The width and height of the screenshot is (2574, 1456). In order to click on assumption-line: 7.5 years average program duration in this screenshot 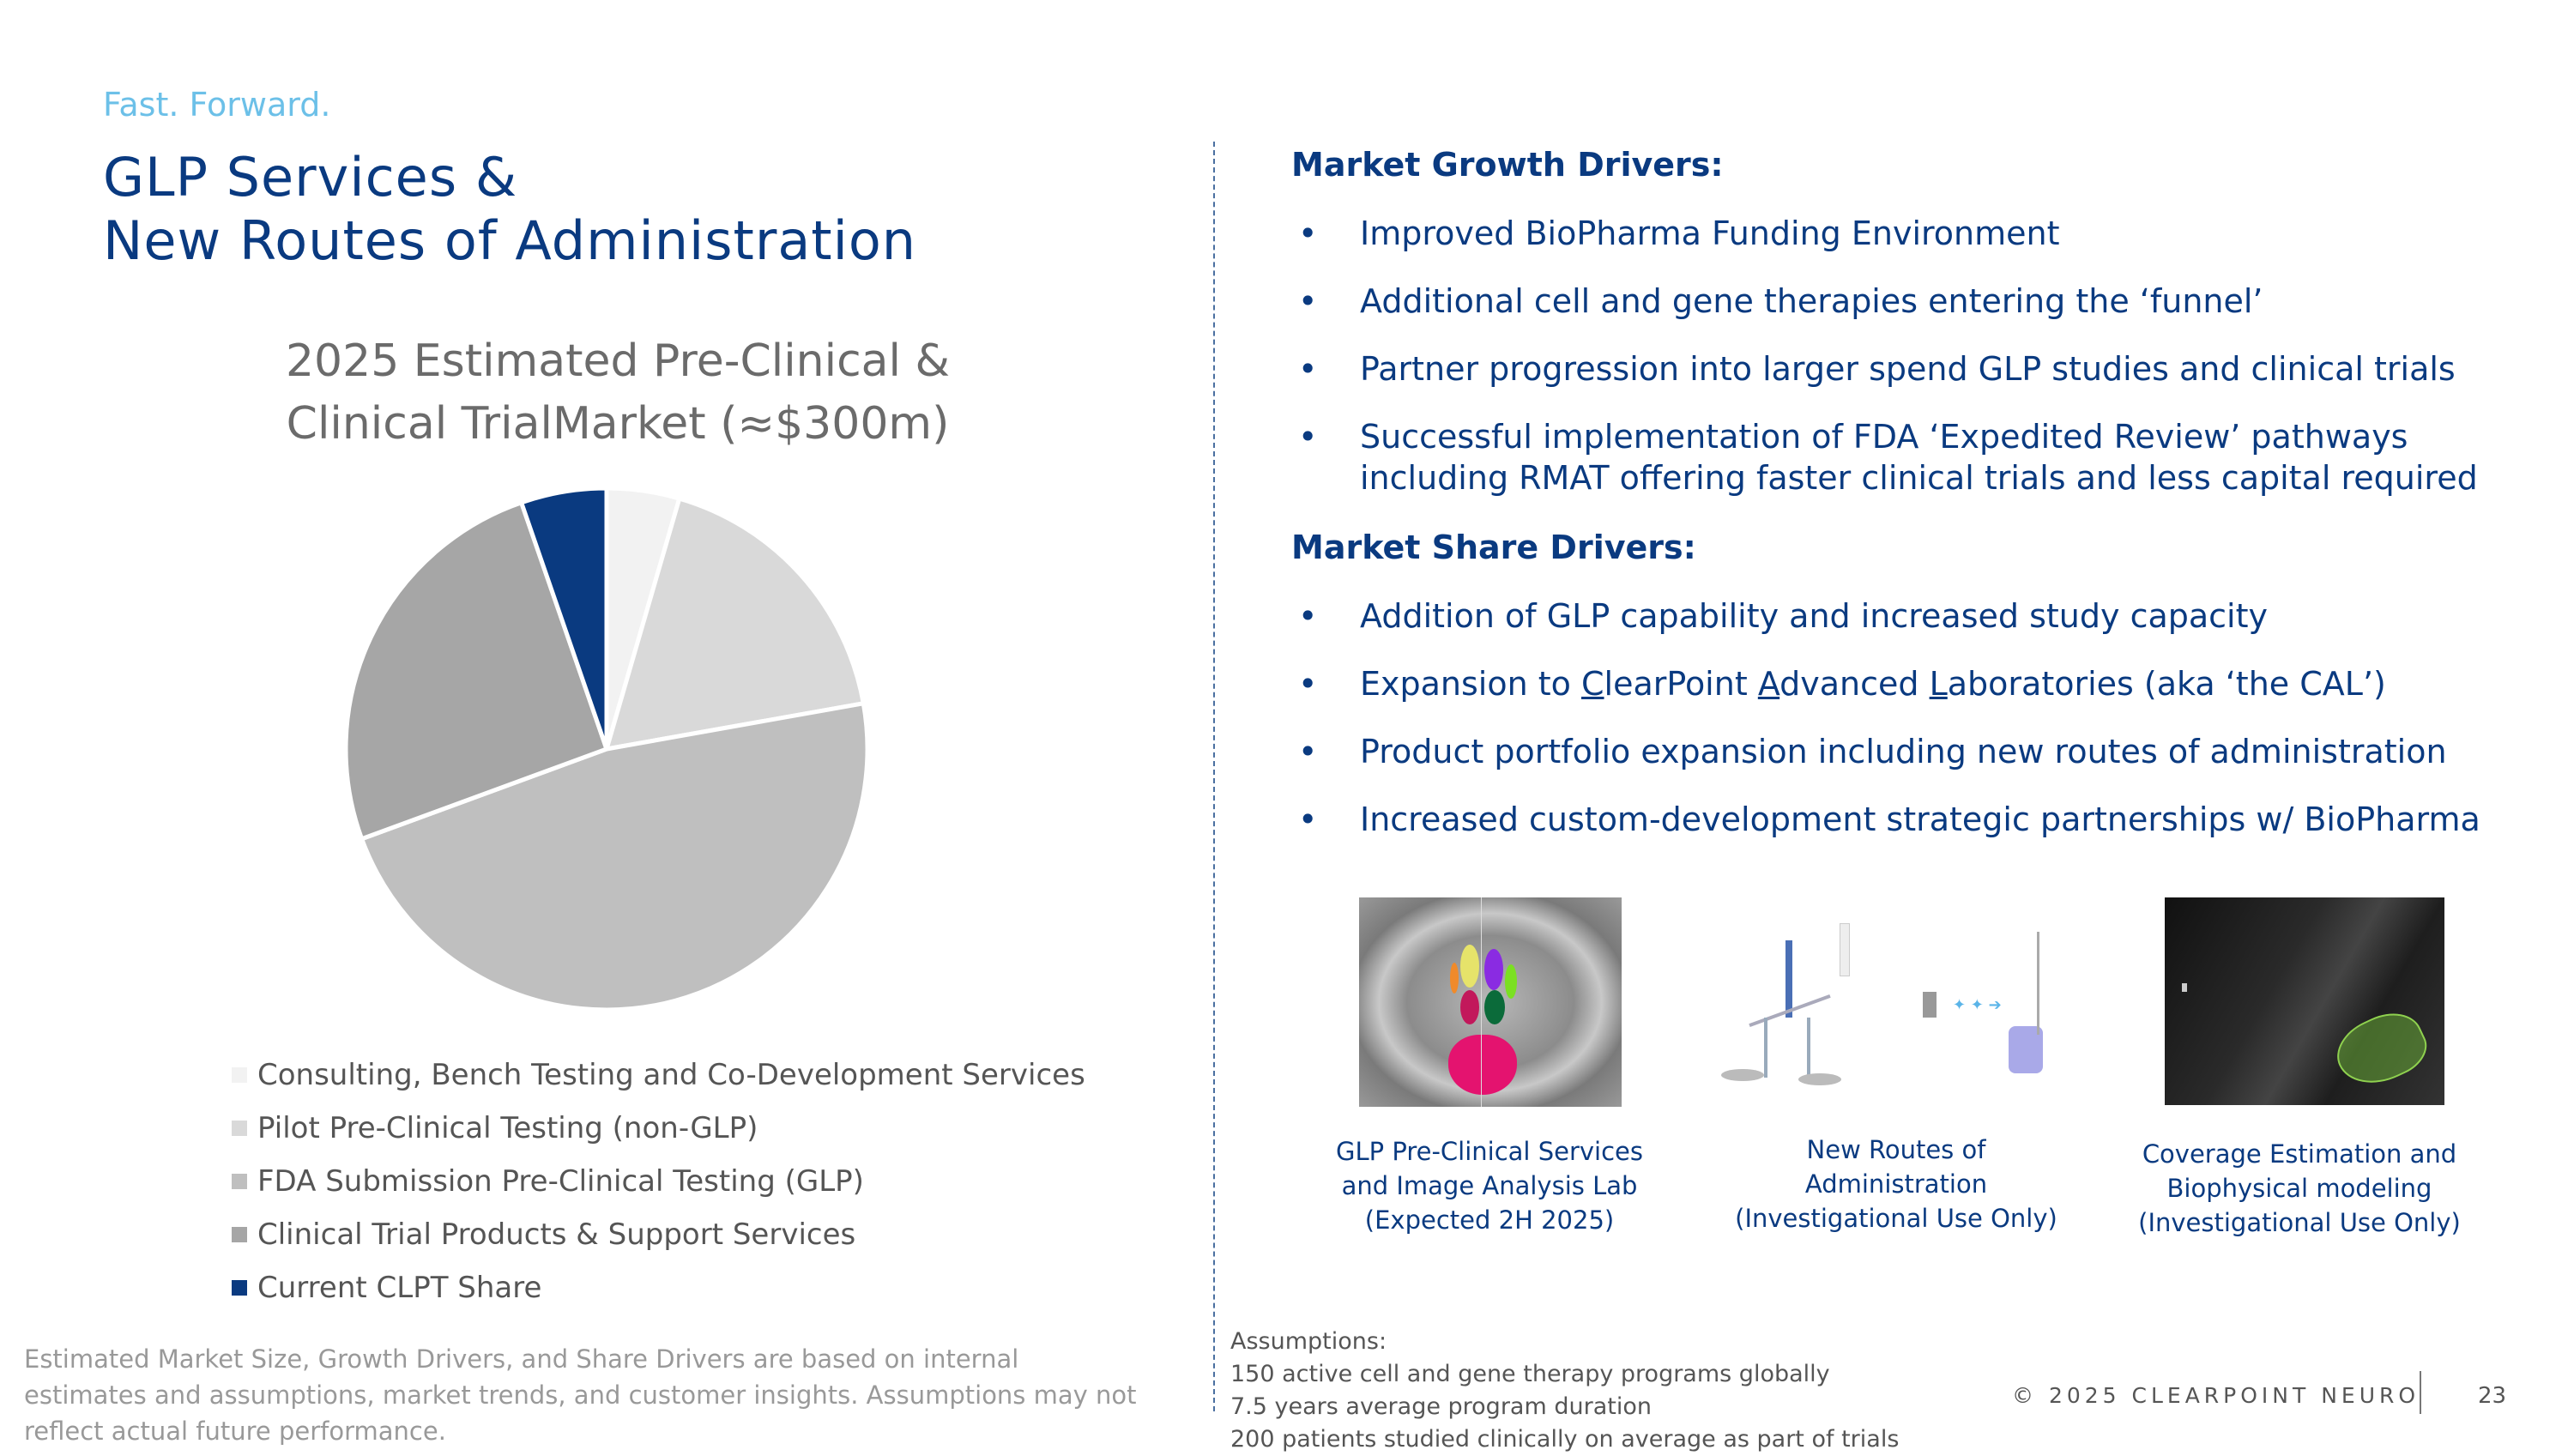, I will do `click(1441, 1406)`.